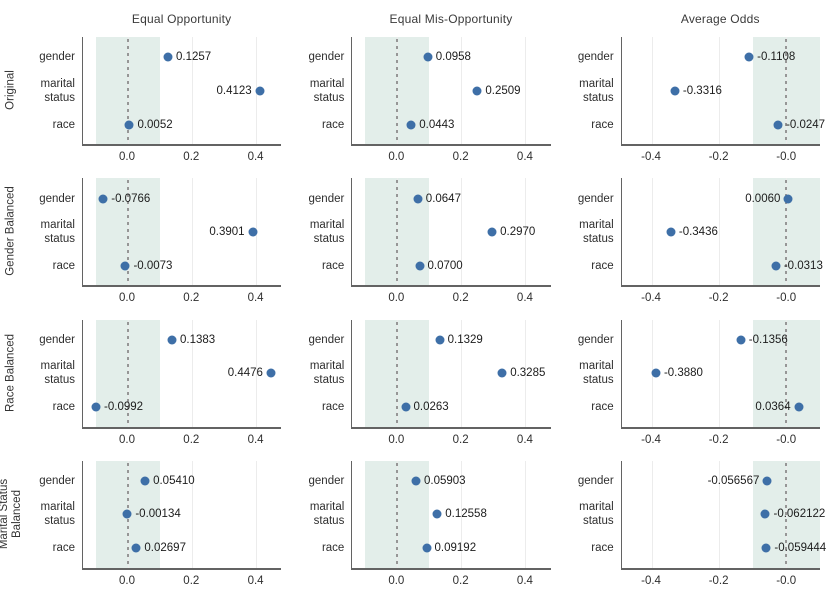 Image resolution: width=830 pixels, height=602 pixels. What do you see at coordinates (518, 231) in the screenshot?
I see `value-label: 0.2970` at bounding box center [518, 231].